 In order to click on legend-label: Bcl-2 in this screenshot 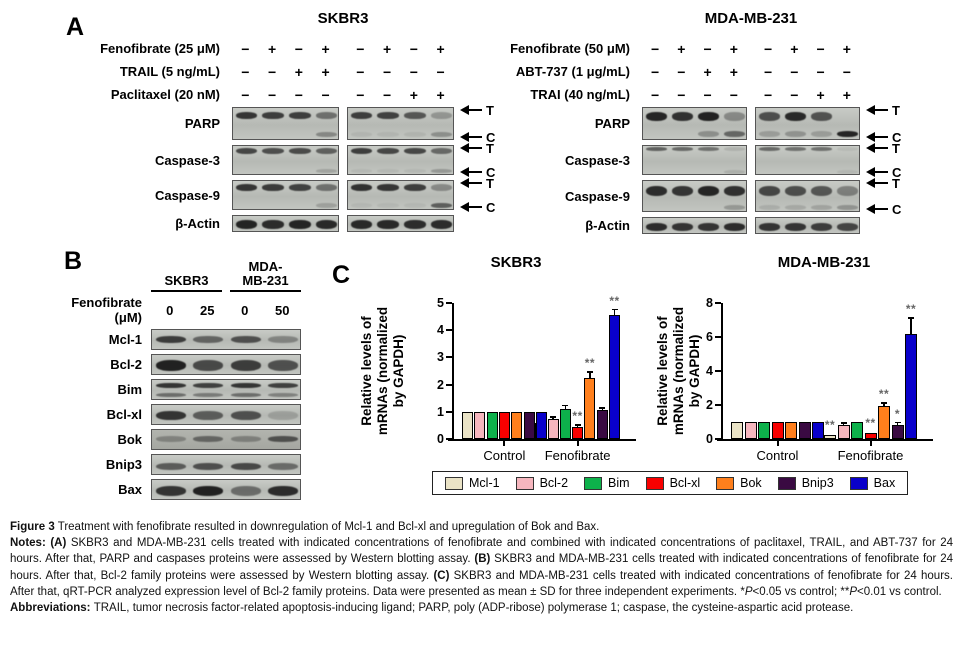, I will do `click(554, 483)`.